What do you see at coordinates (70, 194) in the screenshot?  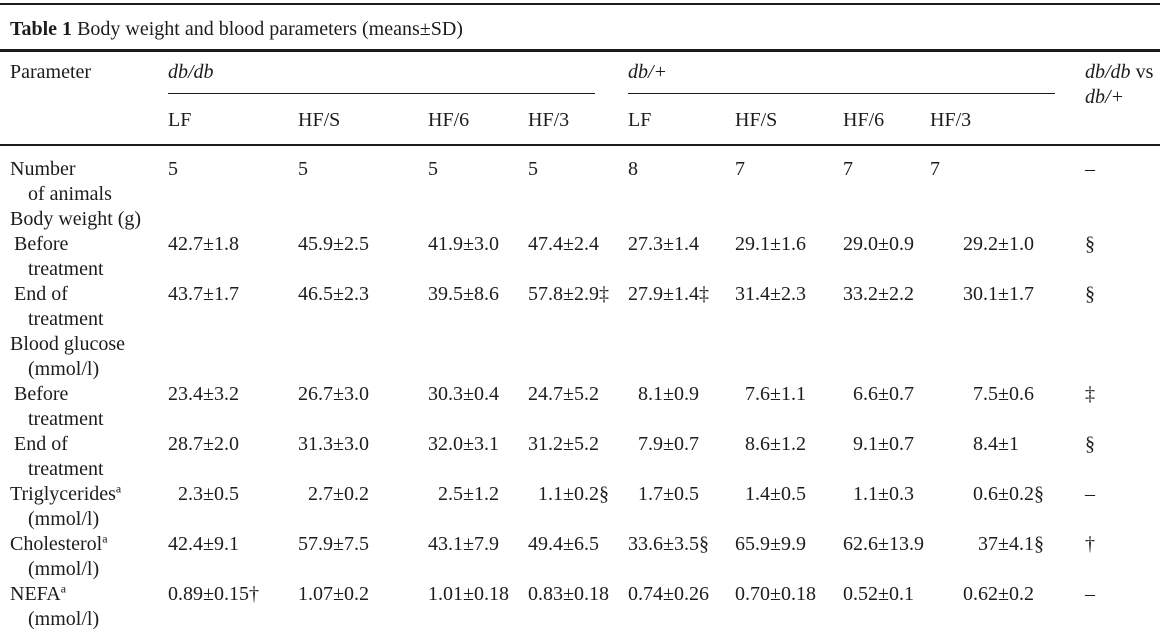 I see `parameter-label-line: of animals` at bounding box center [70, 194].